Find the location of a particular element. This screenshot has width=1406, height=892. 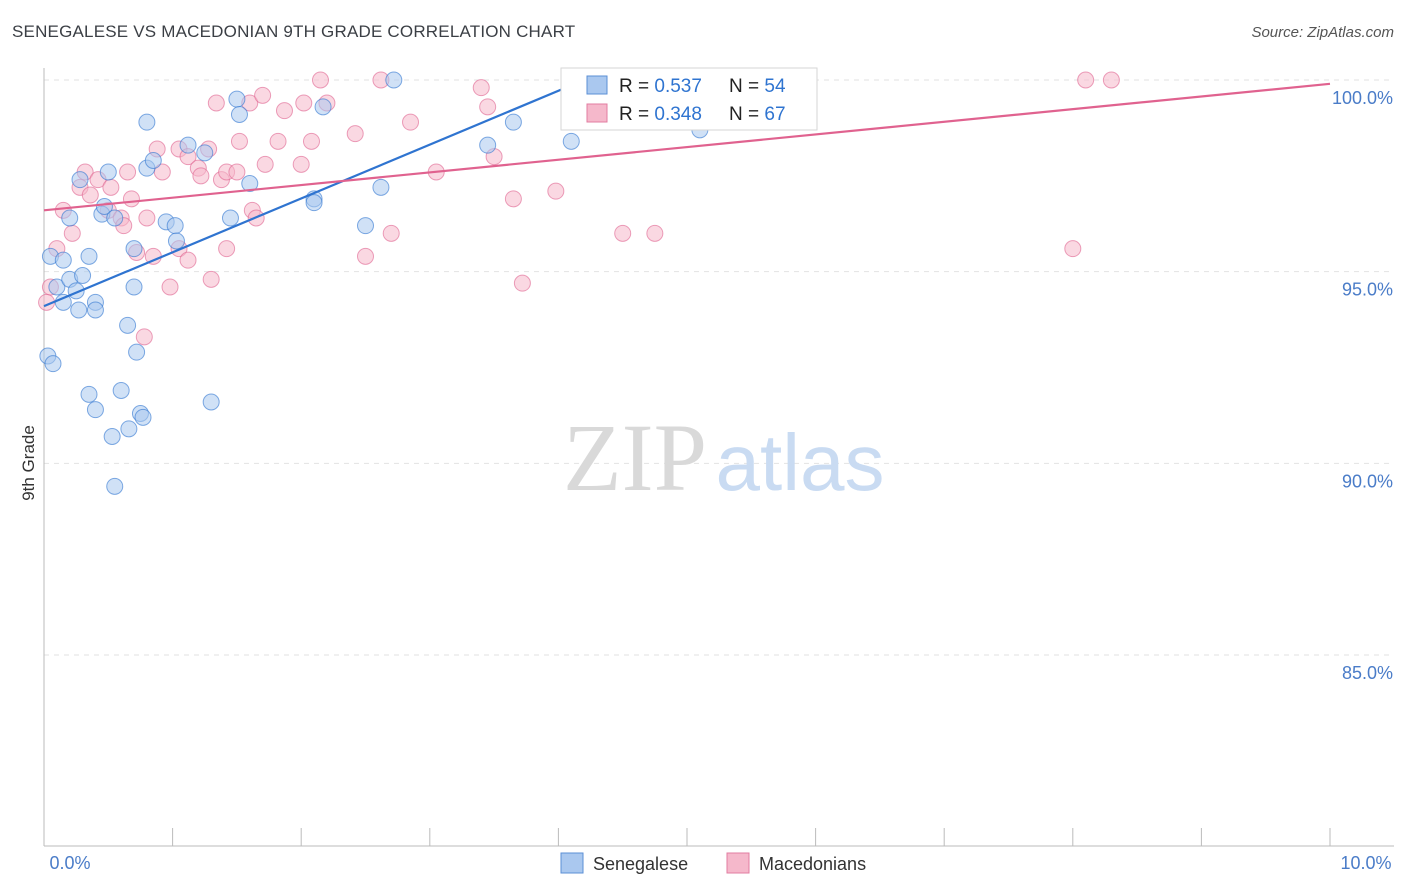

legend-swatch-senegalese is located at coordinates (572, 863).